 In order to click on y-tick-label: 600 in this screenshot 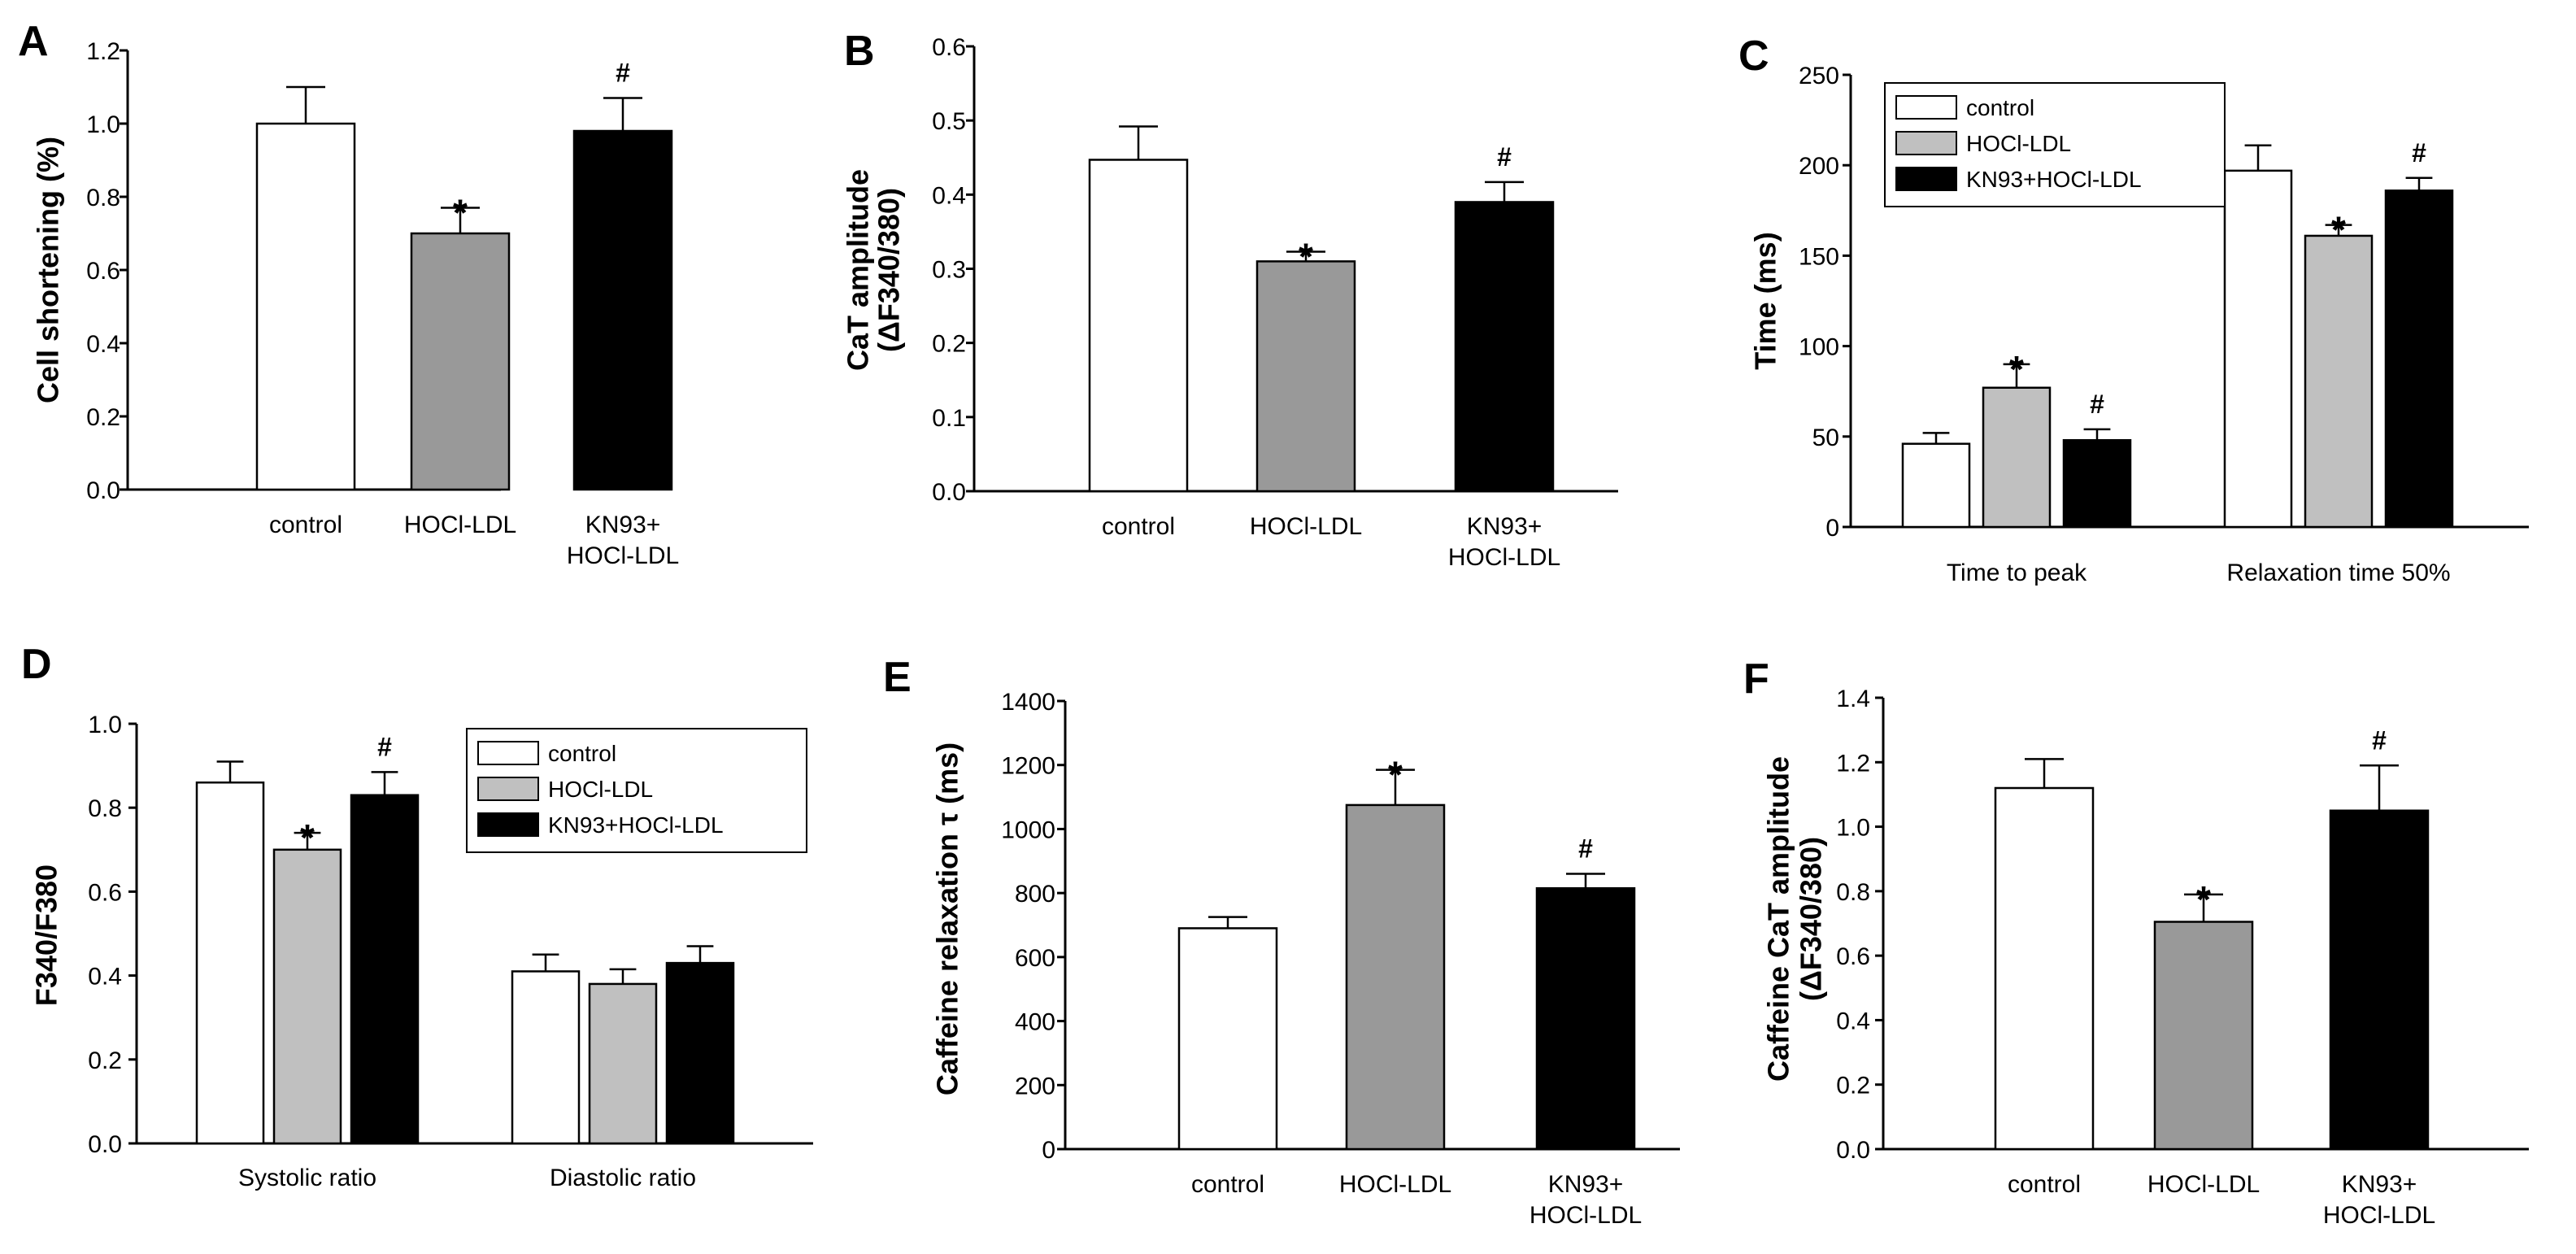, I will do `click(1035, 959)`.